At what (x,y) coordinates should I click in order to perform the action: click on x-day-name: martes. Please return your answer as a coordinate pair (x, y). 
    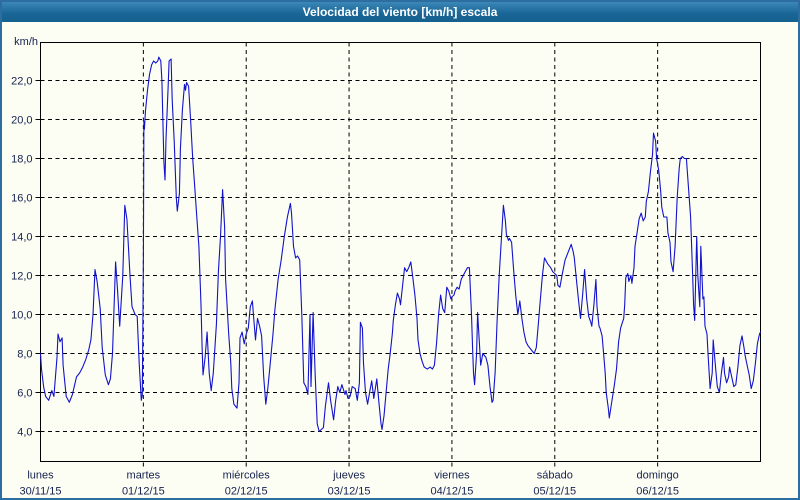
    Looking at the image, I should click on (144, 476).